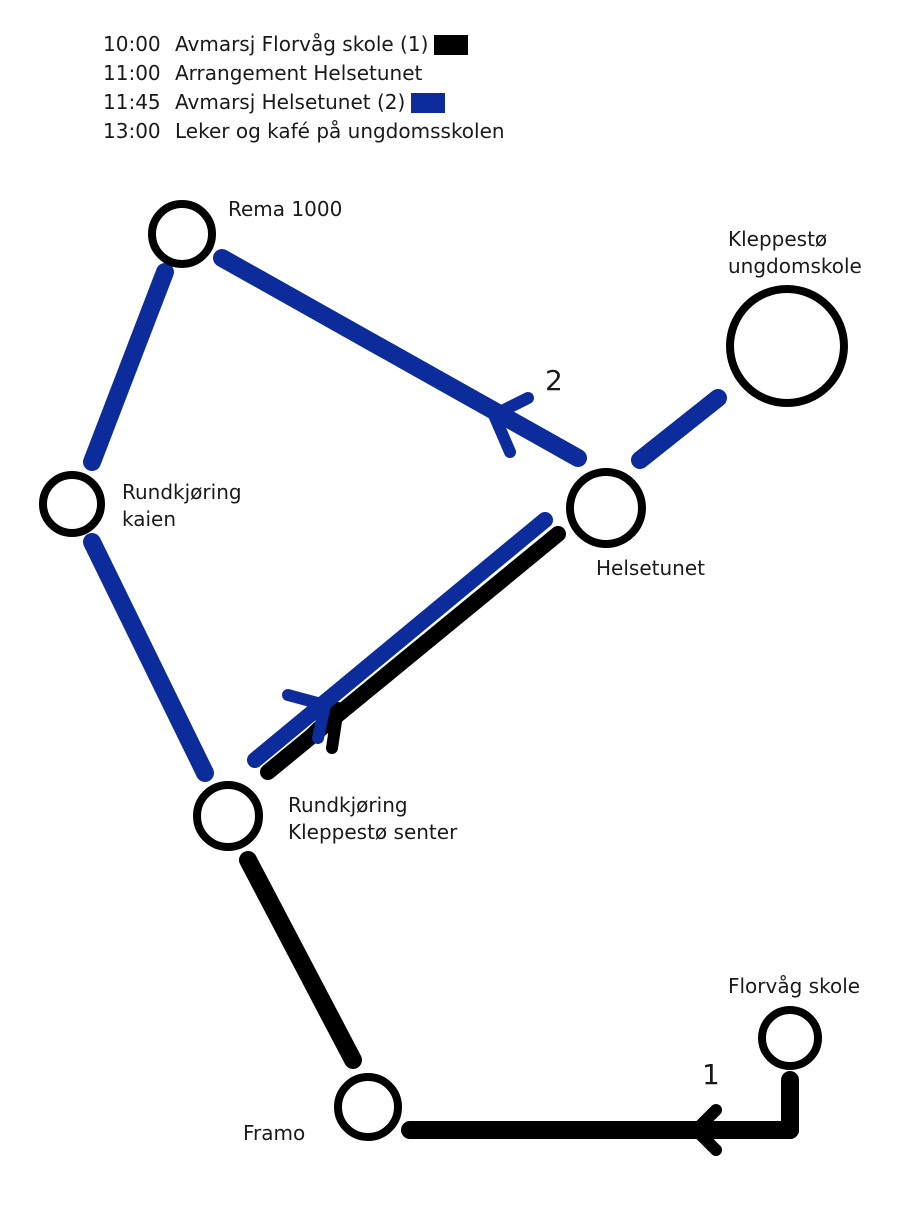  Describe the element at coordinates (228, 816) in the screenshot. I see `node-kleppesto-senter` at that location.